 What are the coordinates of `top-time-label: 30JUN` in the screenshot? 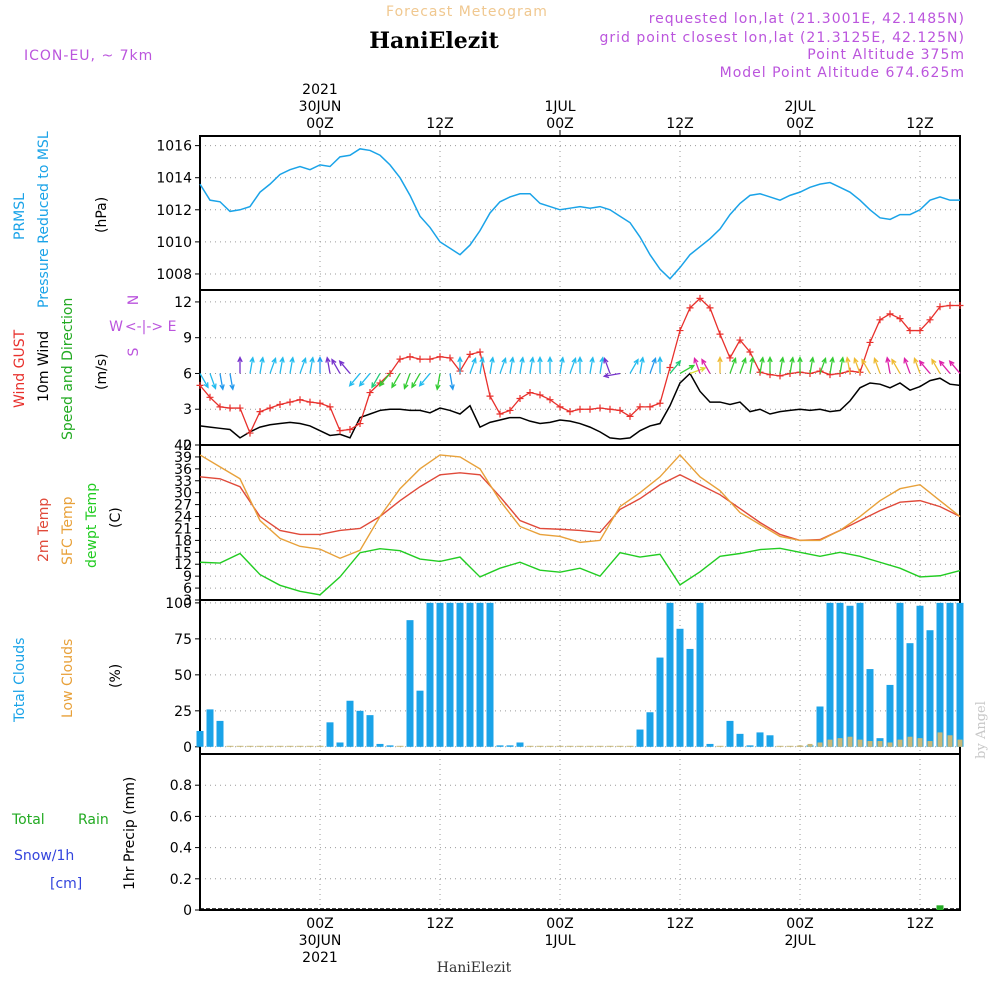 It's located at (320, 107).